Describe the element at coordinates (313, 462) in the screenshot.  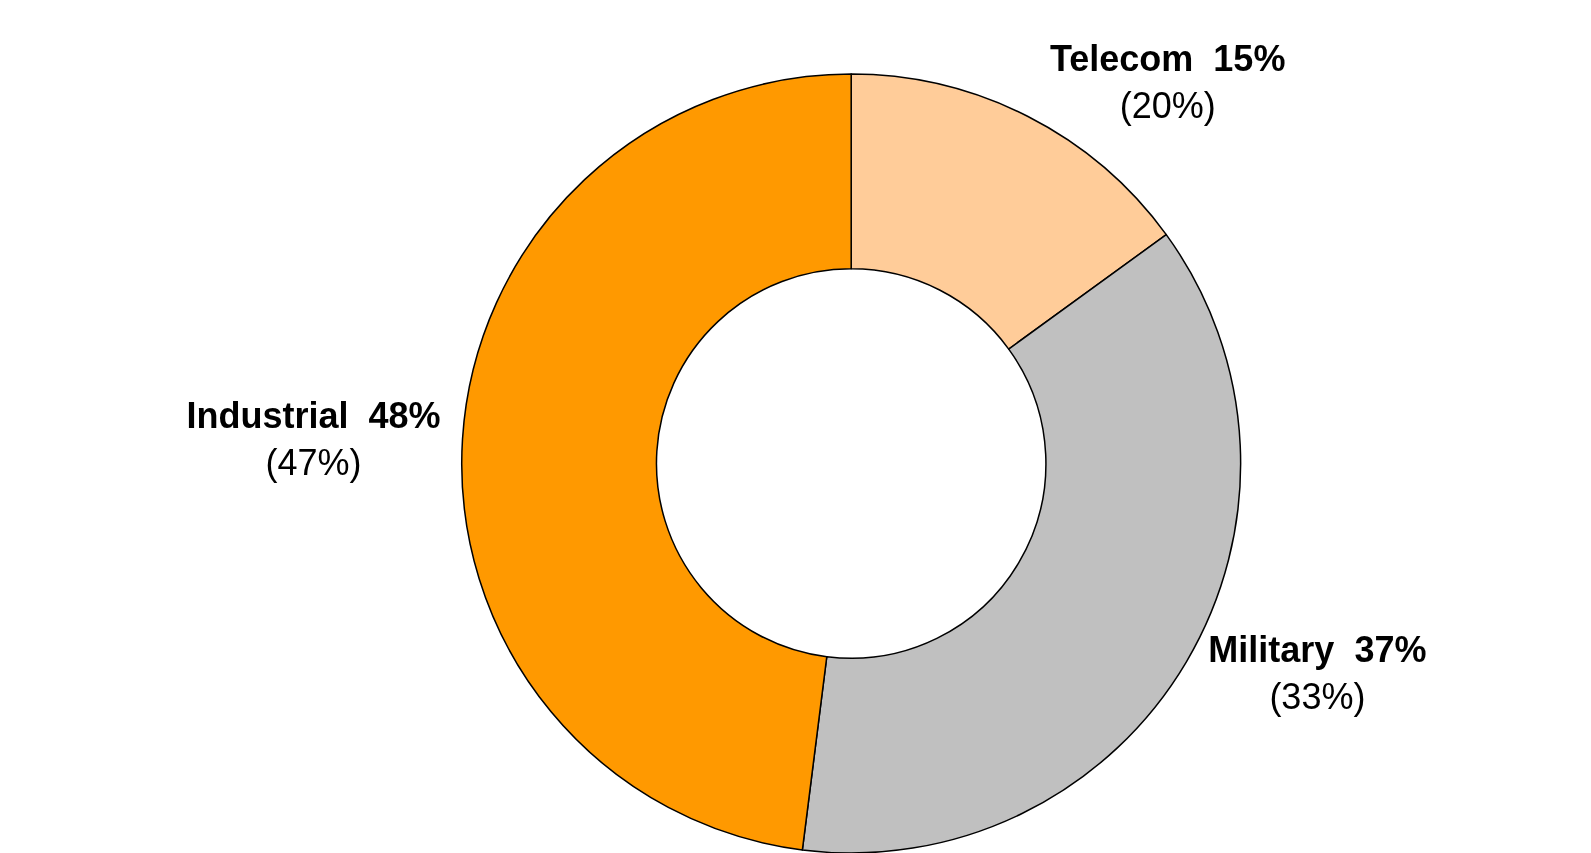
I see `text: (47%)` at that location.